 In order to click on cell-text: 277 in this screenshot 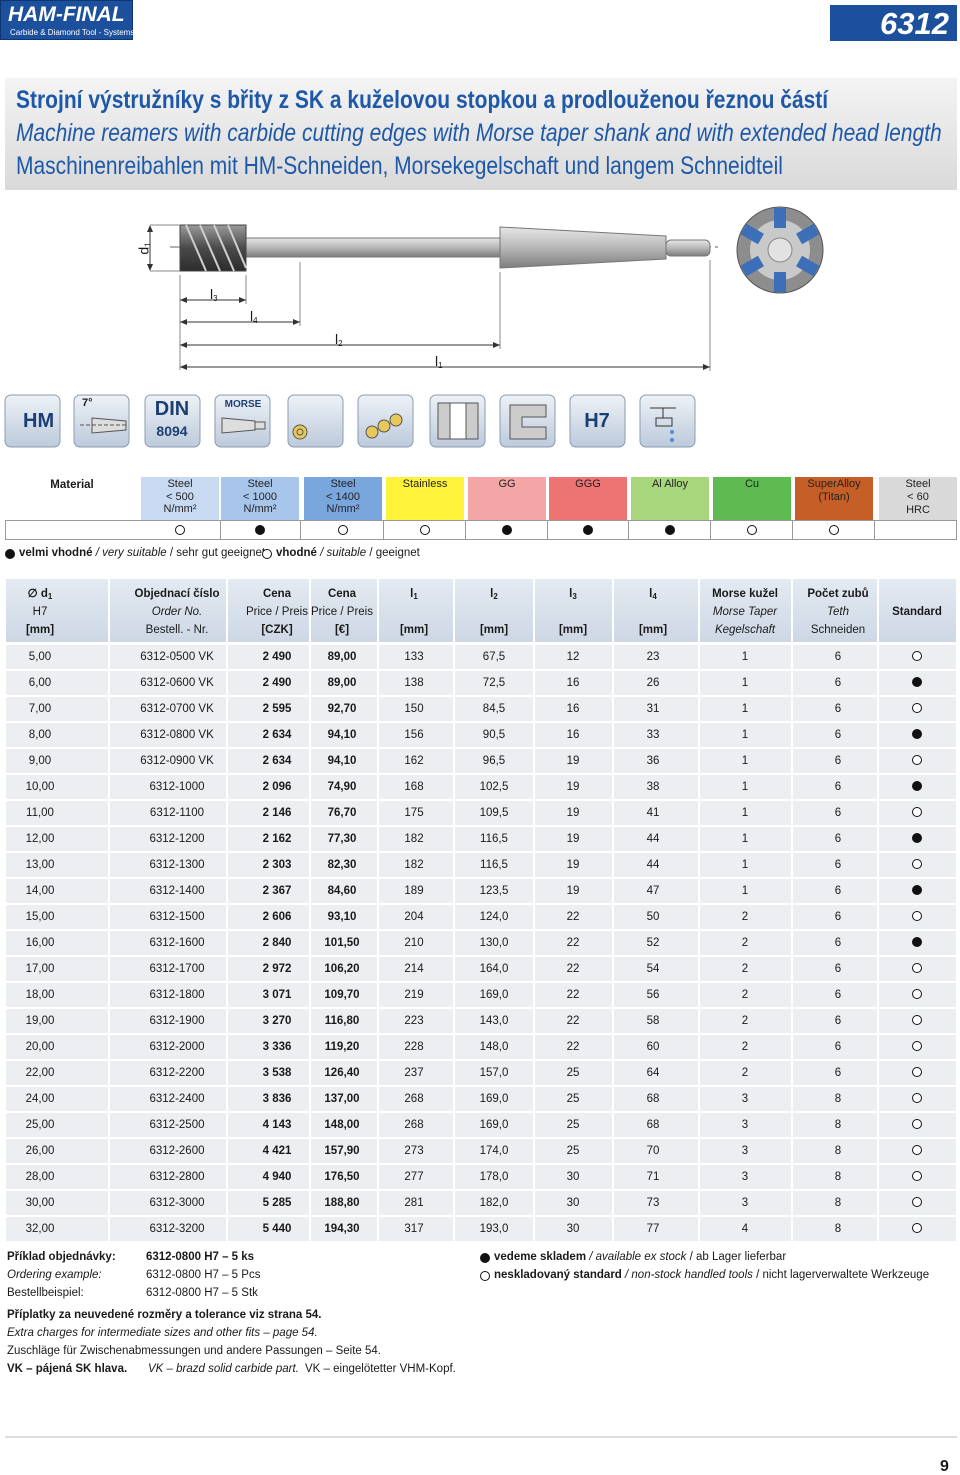, I will do `click(414, 1177)`.